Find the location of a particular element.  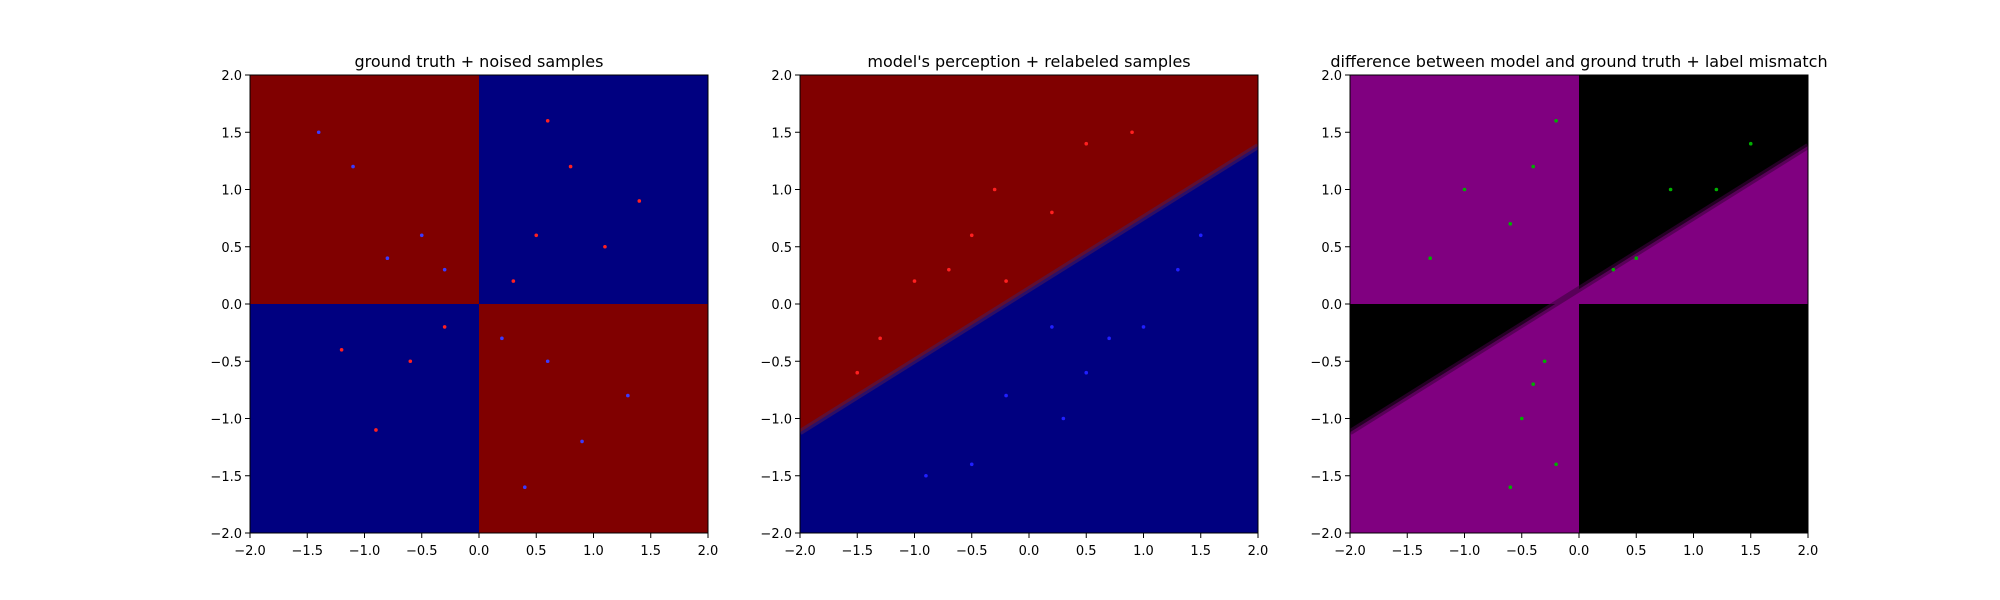

quadrant-bottom-left is located at coordinates (364, 418).